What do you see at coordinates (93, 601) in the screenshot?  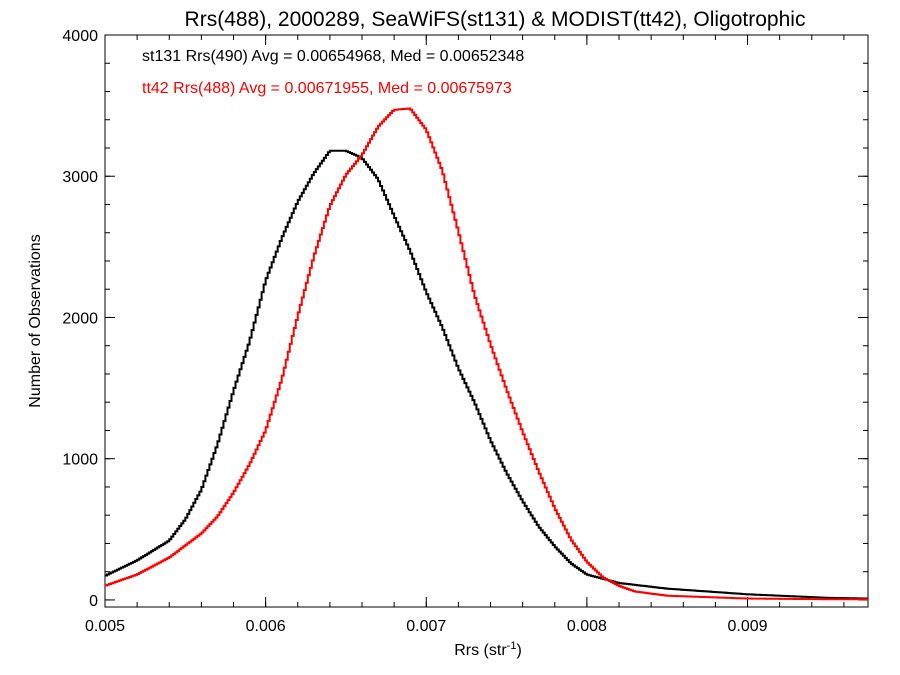 I see `y-tick-label: 0` at bounding box center [93, 601].